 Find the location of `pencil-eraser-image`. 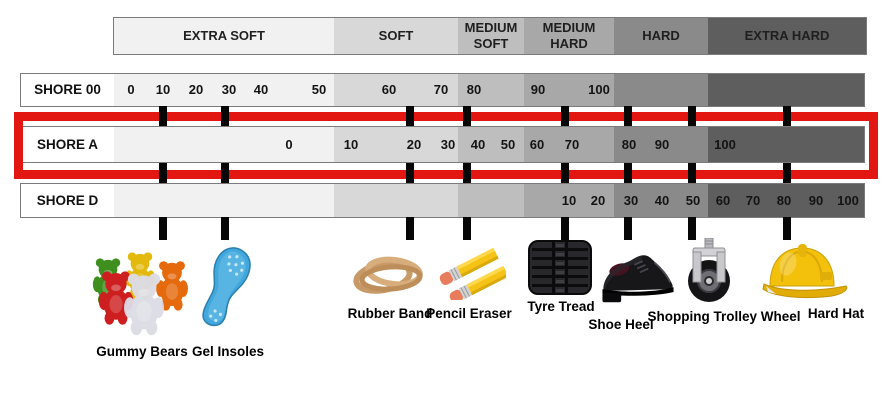

pencil-eraser-image is located at coordinates (471, 273).